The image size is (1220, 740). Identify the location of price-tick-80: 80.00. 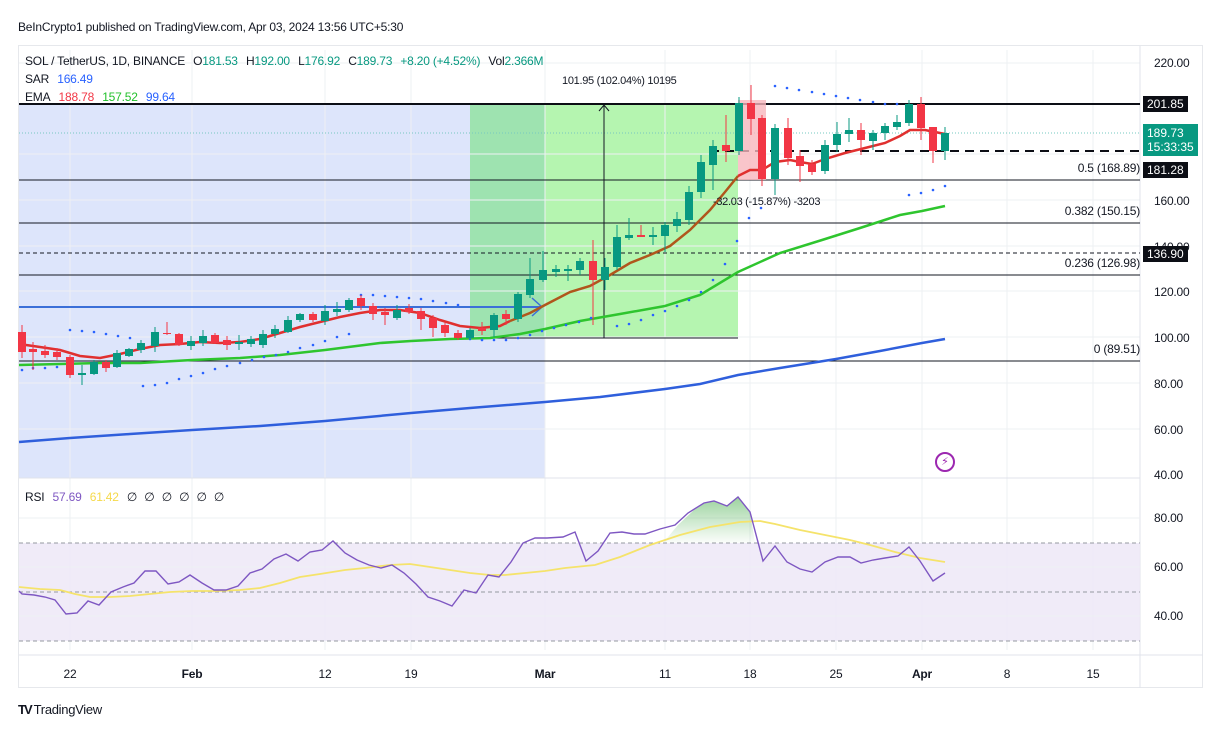
(1169, 384).